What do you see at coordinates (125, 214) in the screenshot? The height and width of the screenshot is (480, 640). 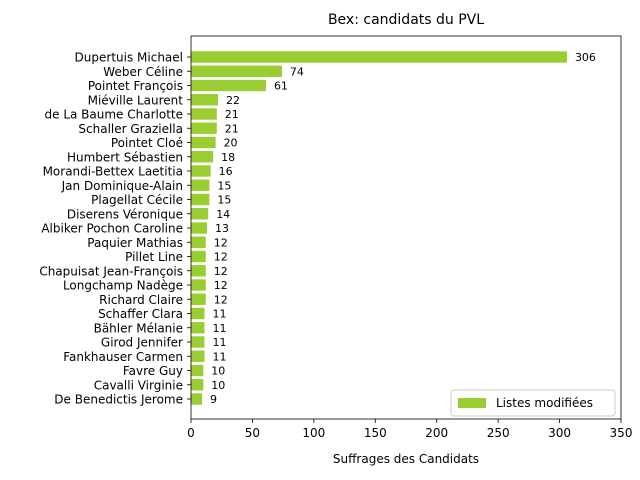 I see `y-tick-label: Diserens Véronique` at bounding box center [125, 214].